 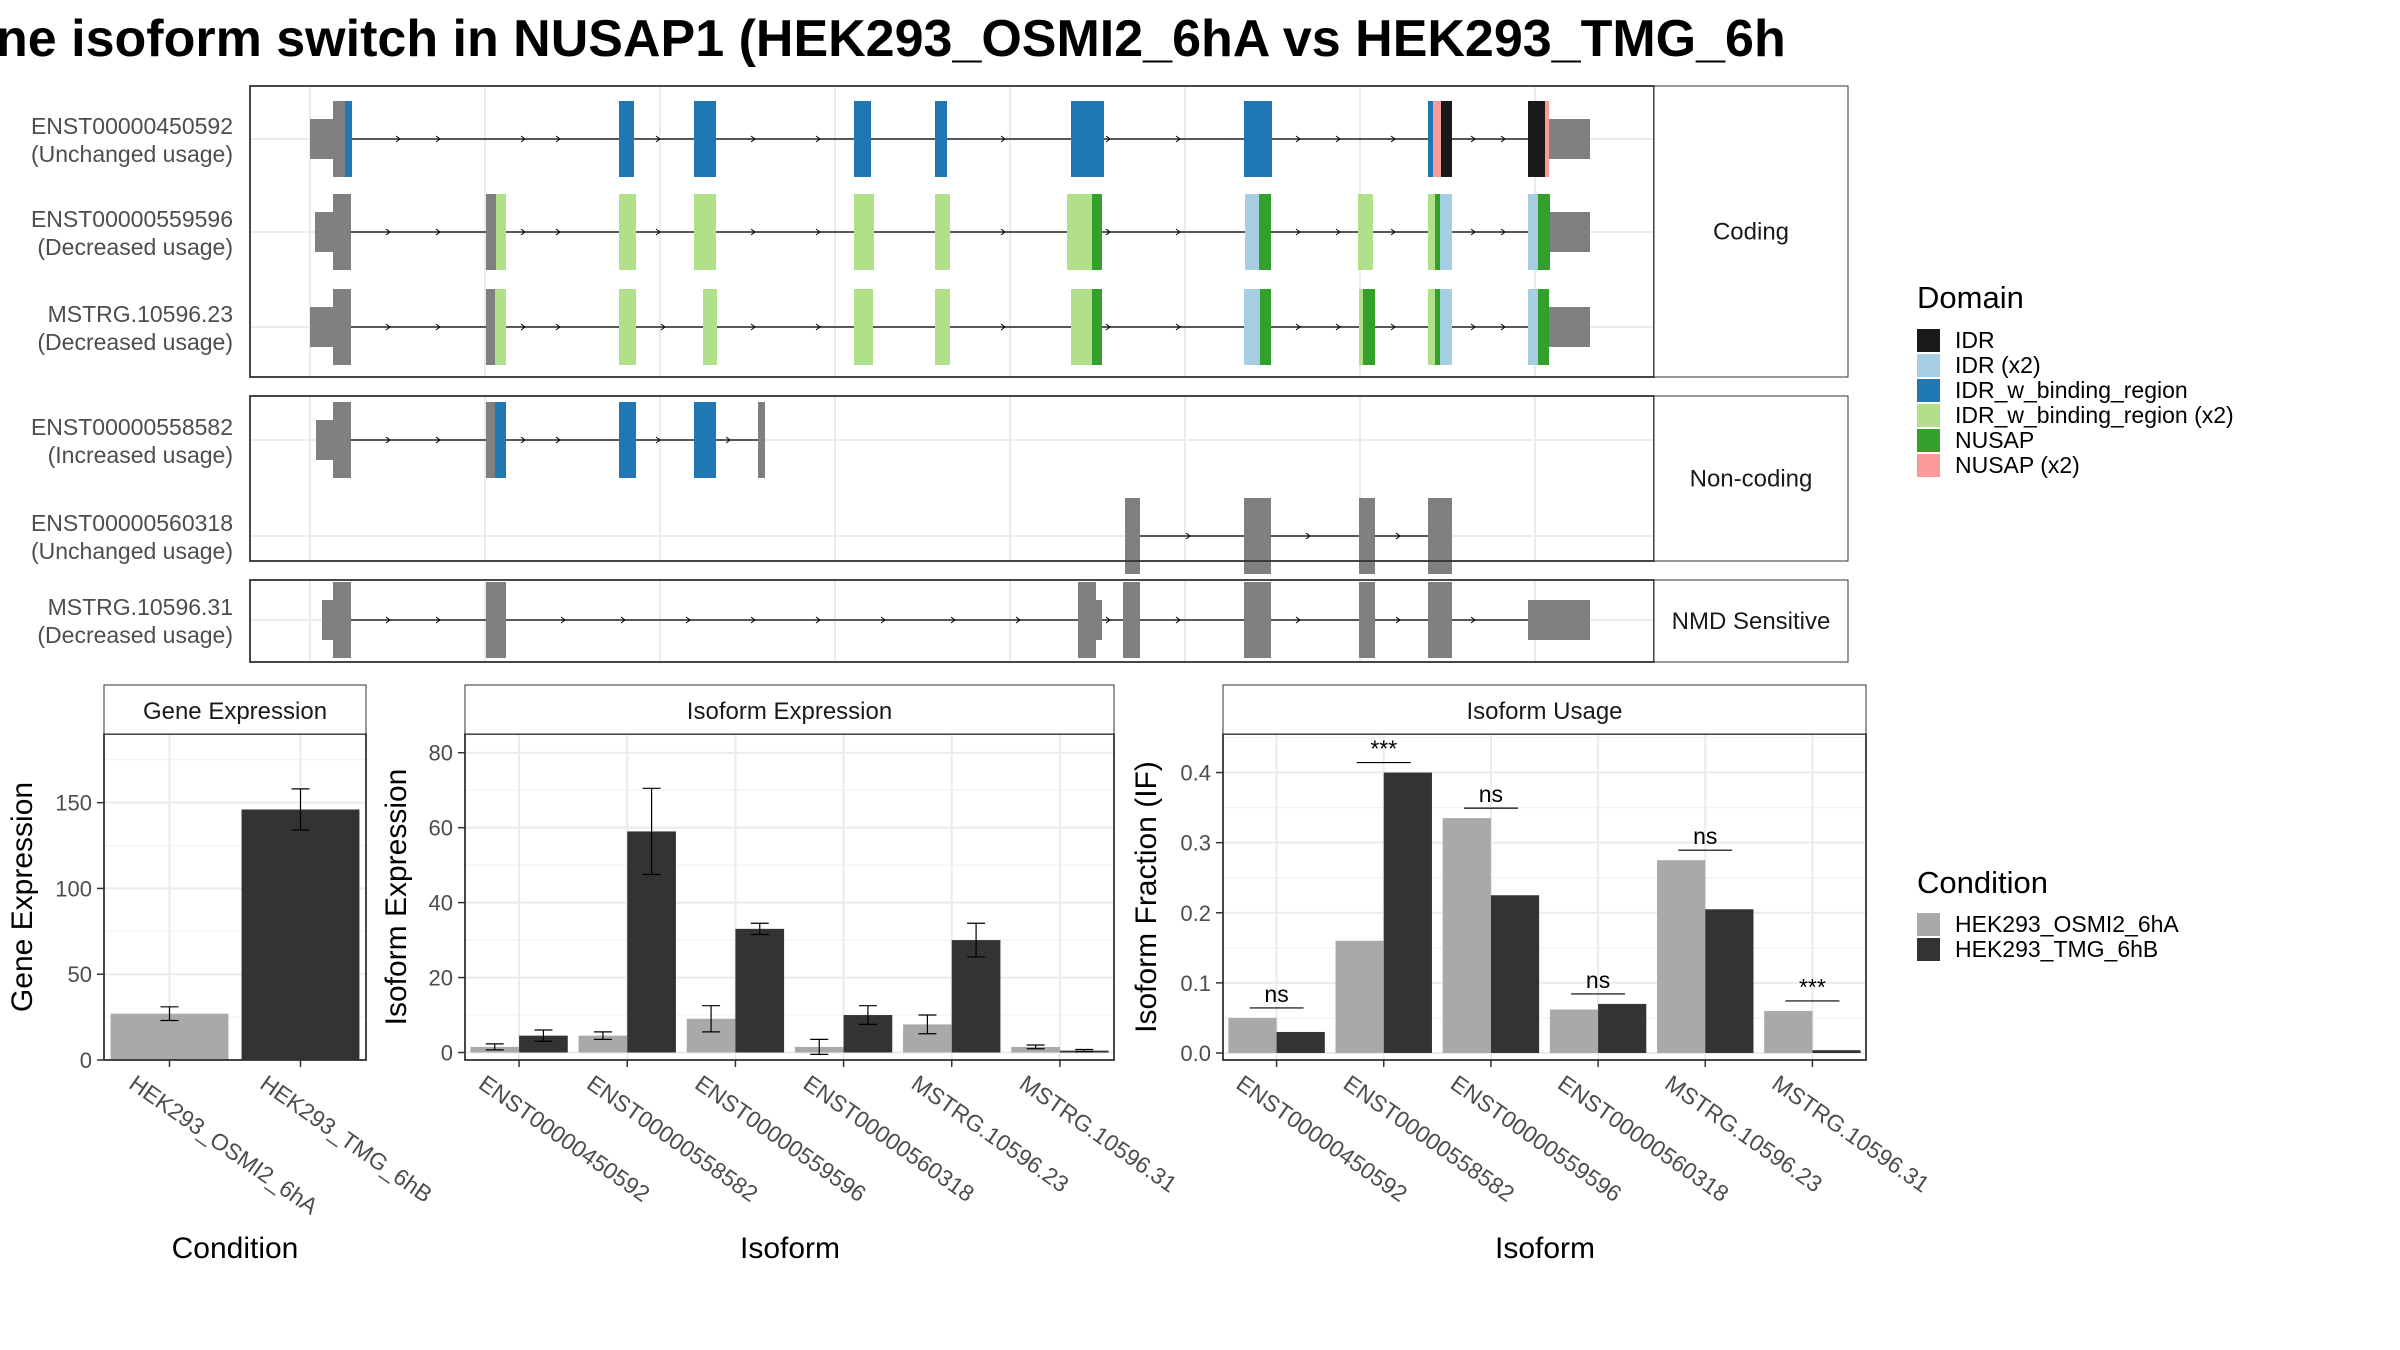 I want to click on legend-label: IDR (x2), so click(x=1998, y=365).